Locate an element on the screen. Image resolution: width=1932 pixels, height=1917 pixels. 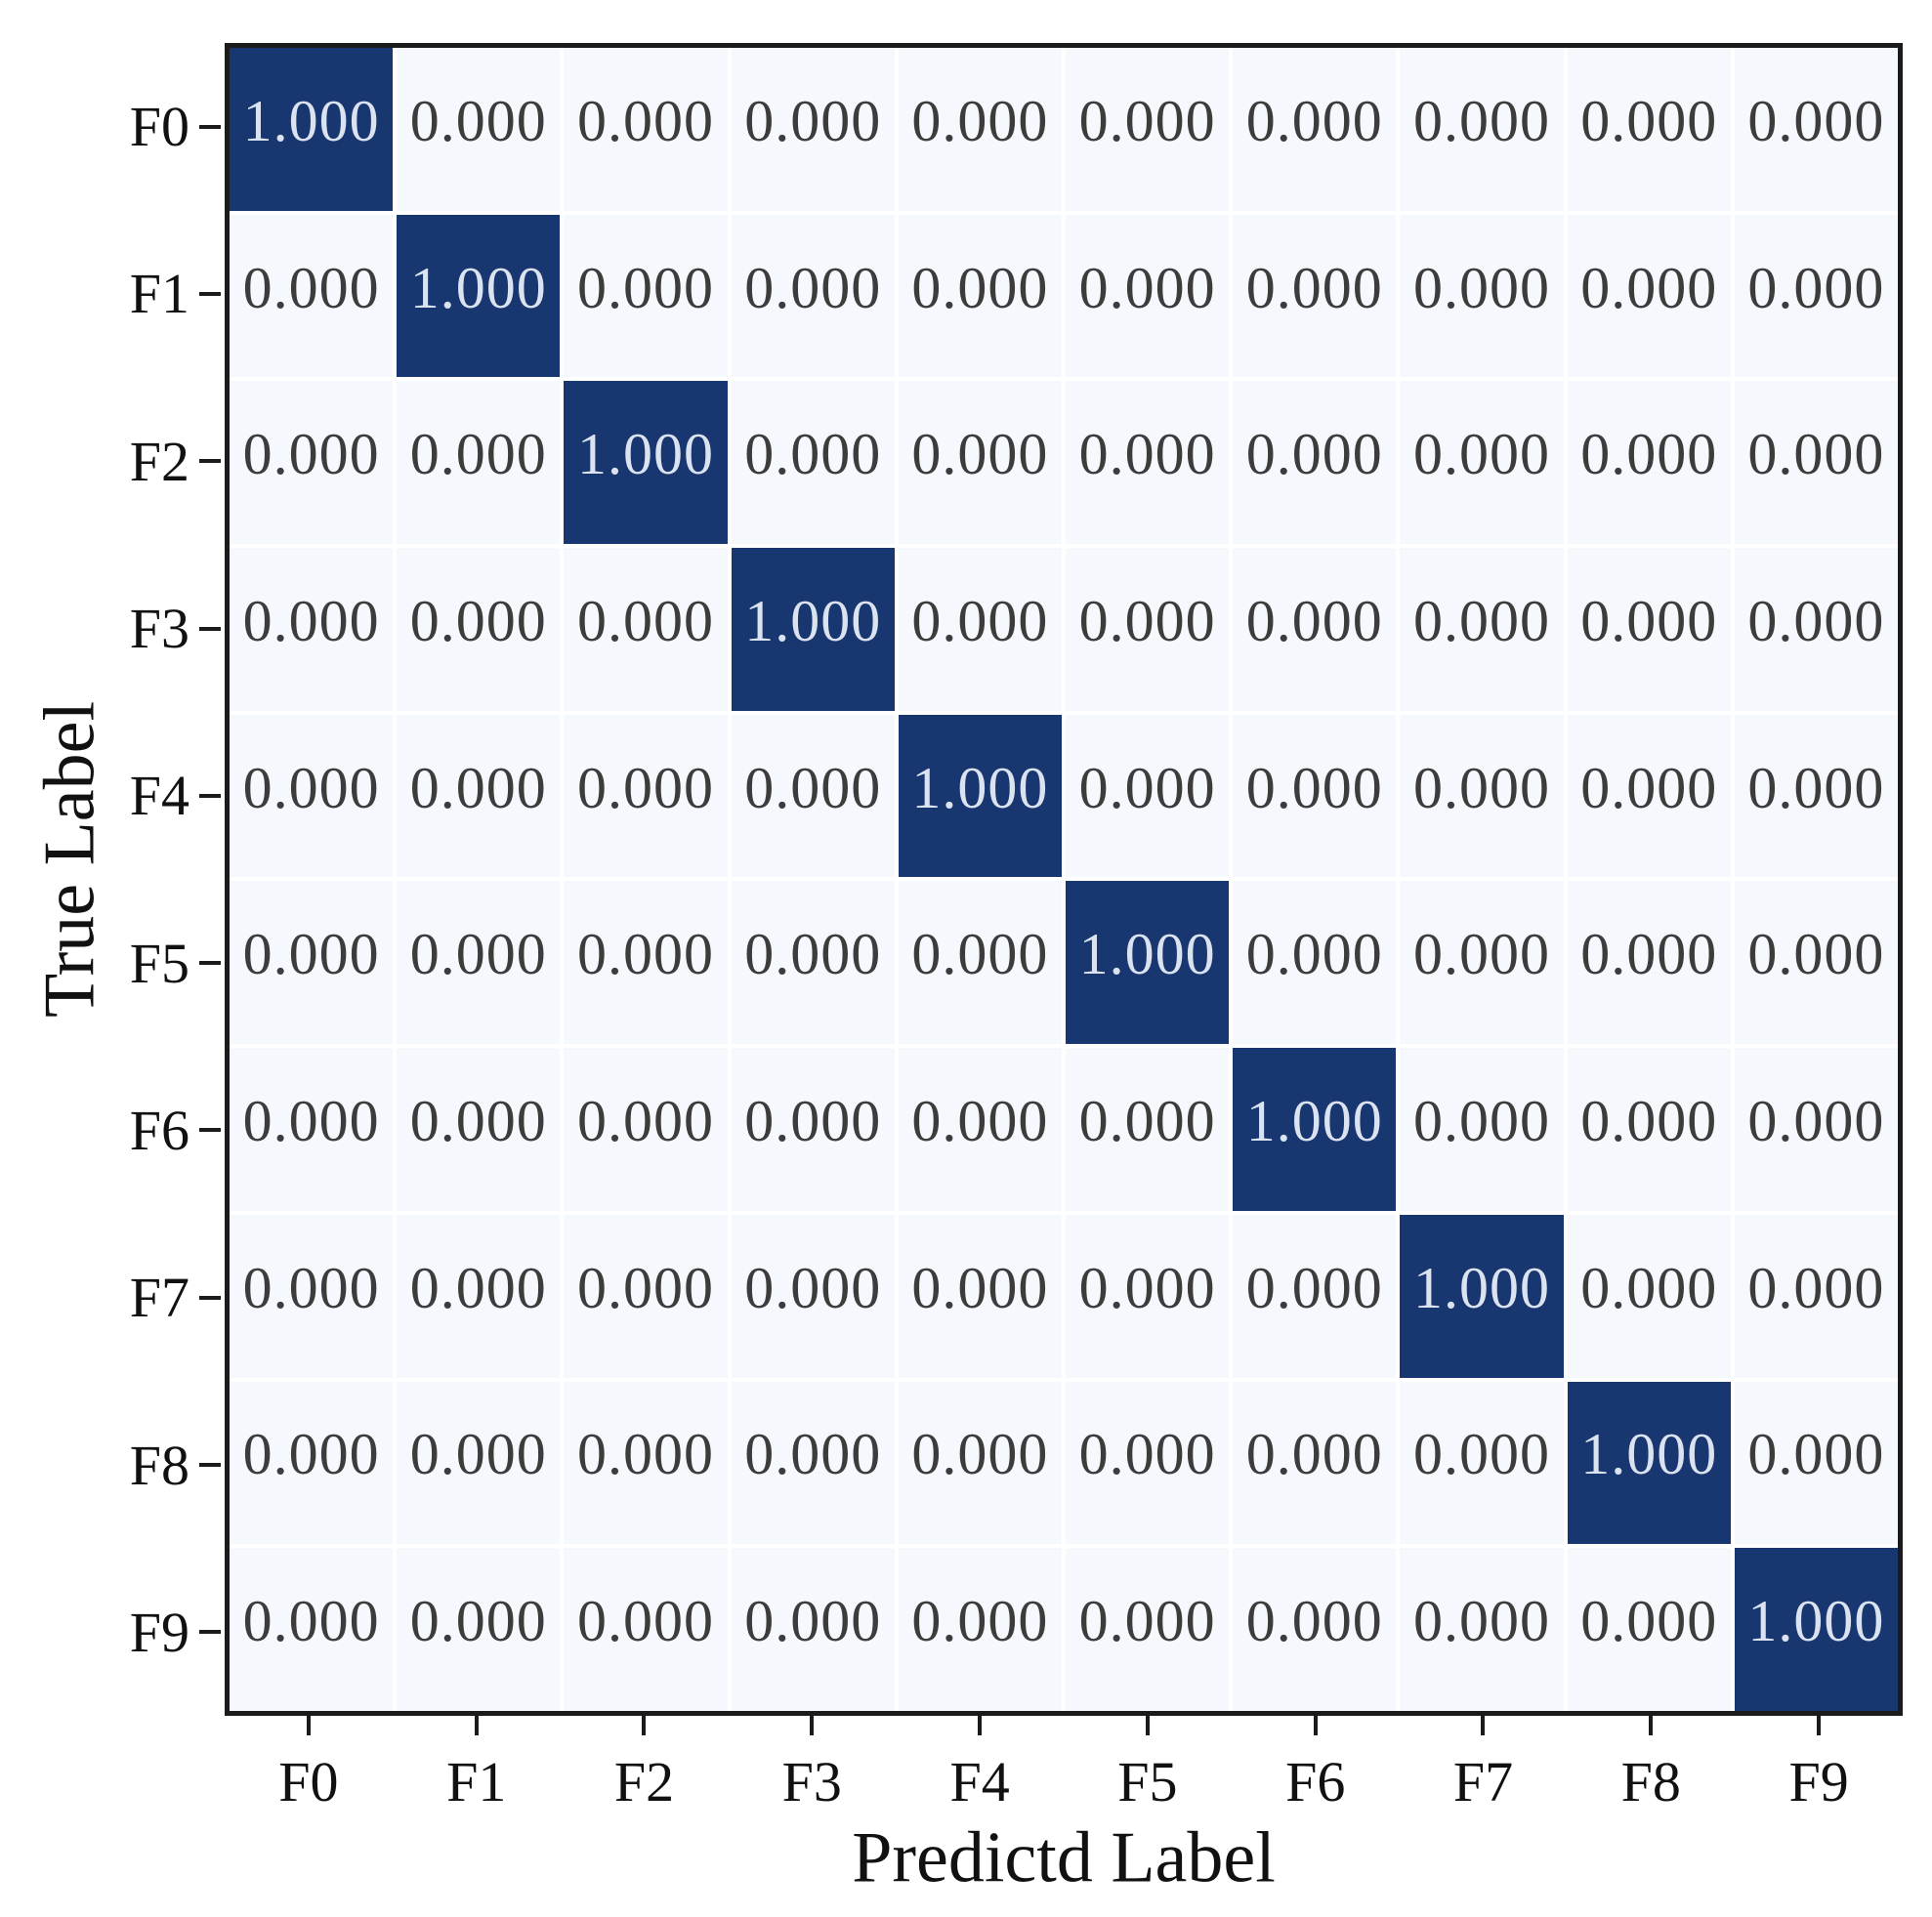
y-tick-label-F0: F0 is located at coordinates (159, 127).